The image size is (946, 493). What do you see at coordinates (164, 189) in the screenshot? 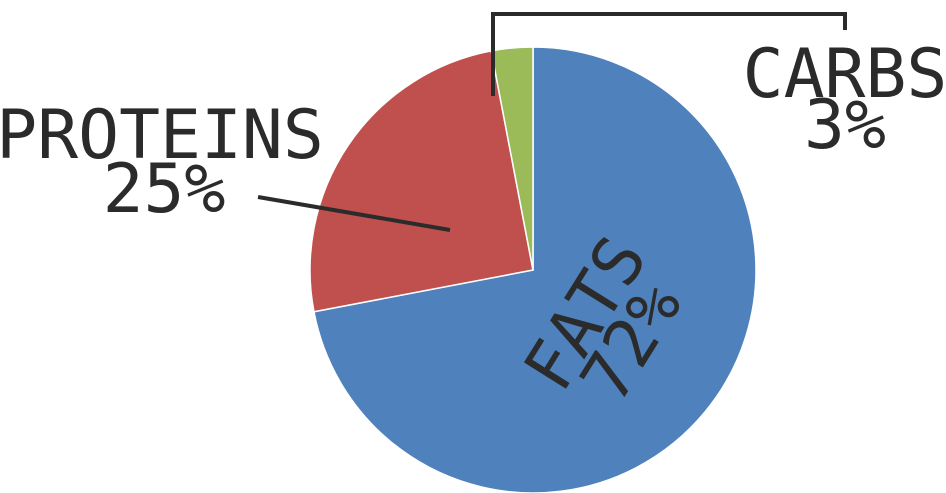
I see `slice-value-proteins: 25%` at bounding box center [164, 189].